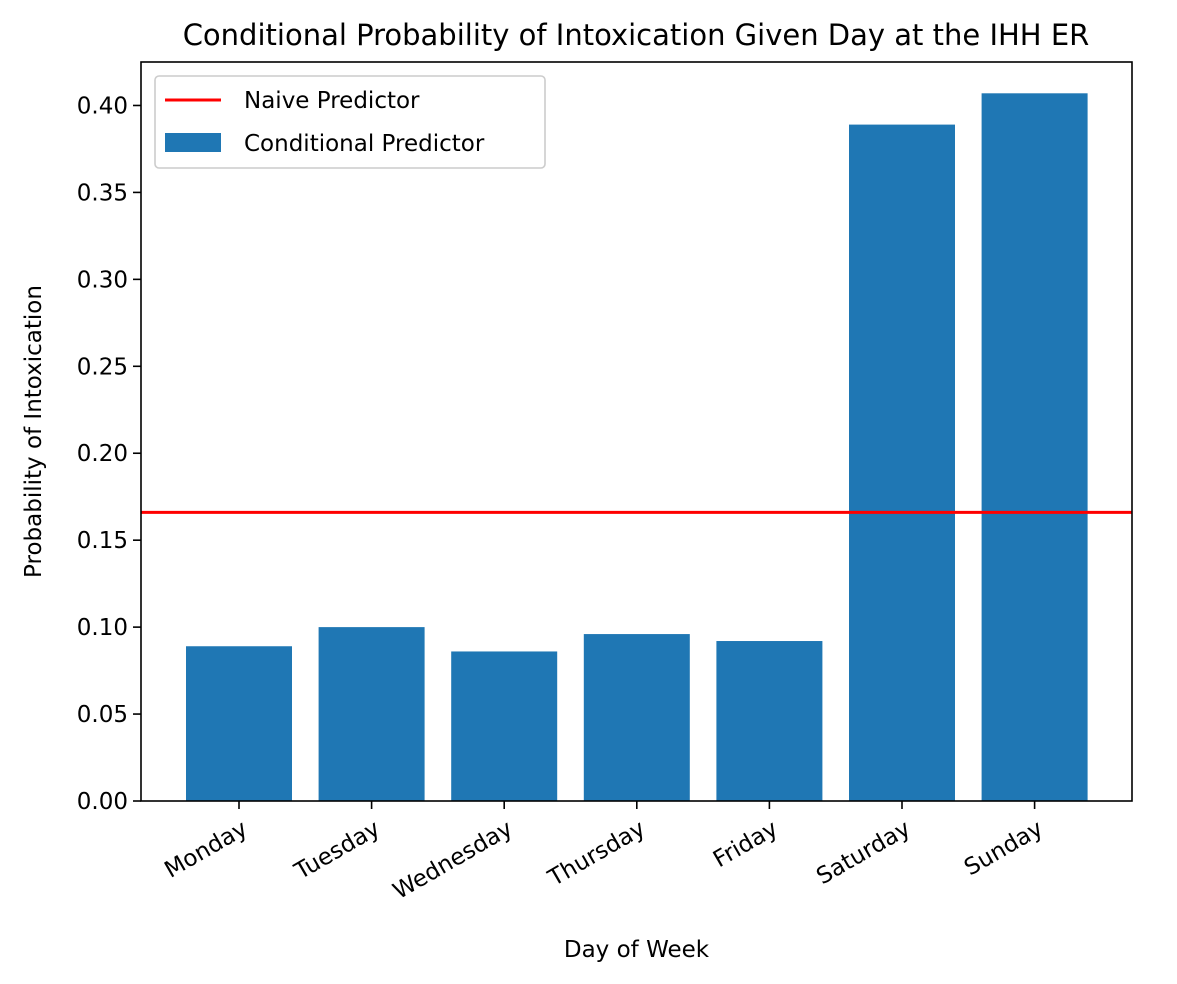 The width and height of the screenshot is (1177, 984). I want to click on x-tick-label-monday: Monday, so click(206, 850).